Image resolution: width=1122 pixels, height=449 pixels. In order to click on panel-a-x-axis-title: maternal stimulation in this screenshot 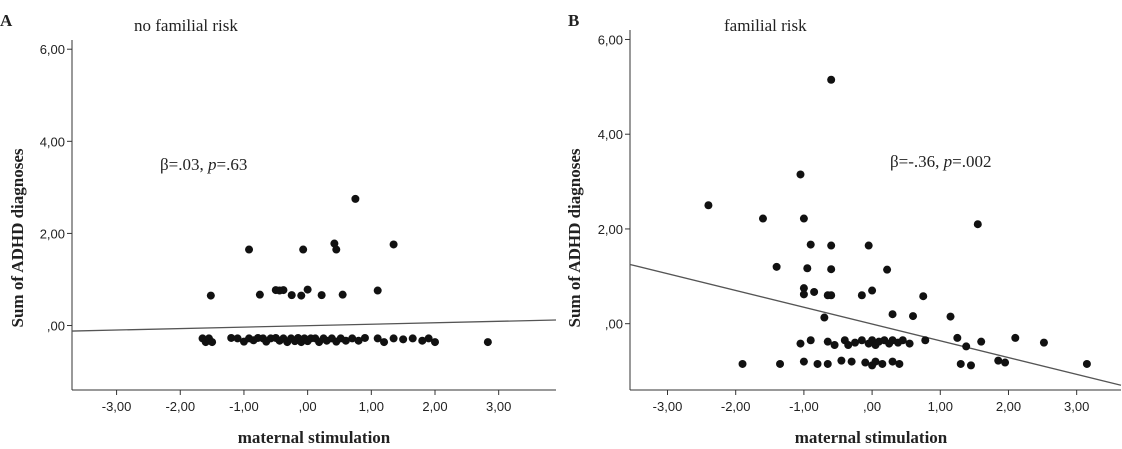, I will do `click(314, 437)`.